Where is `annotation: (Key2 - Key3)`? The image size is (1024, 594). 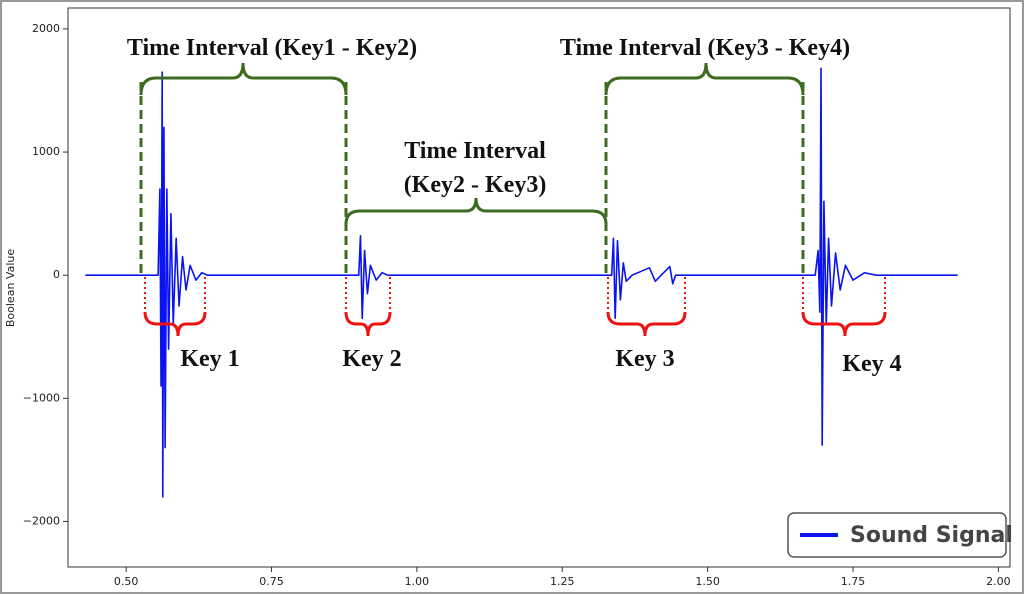
annotation: (Key2 - Key3) is located at coordinates (475, 185).